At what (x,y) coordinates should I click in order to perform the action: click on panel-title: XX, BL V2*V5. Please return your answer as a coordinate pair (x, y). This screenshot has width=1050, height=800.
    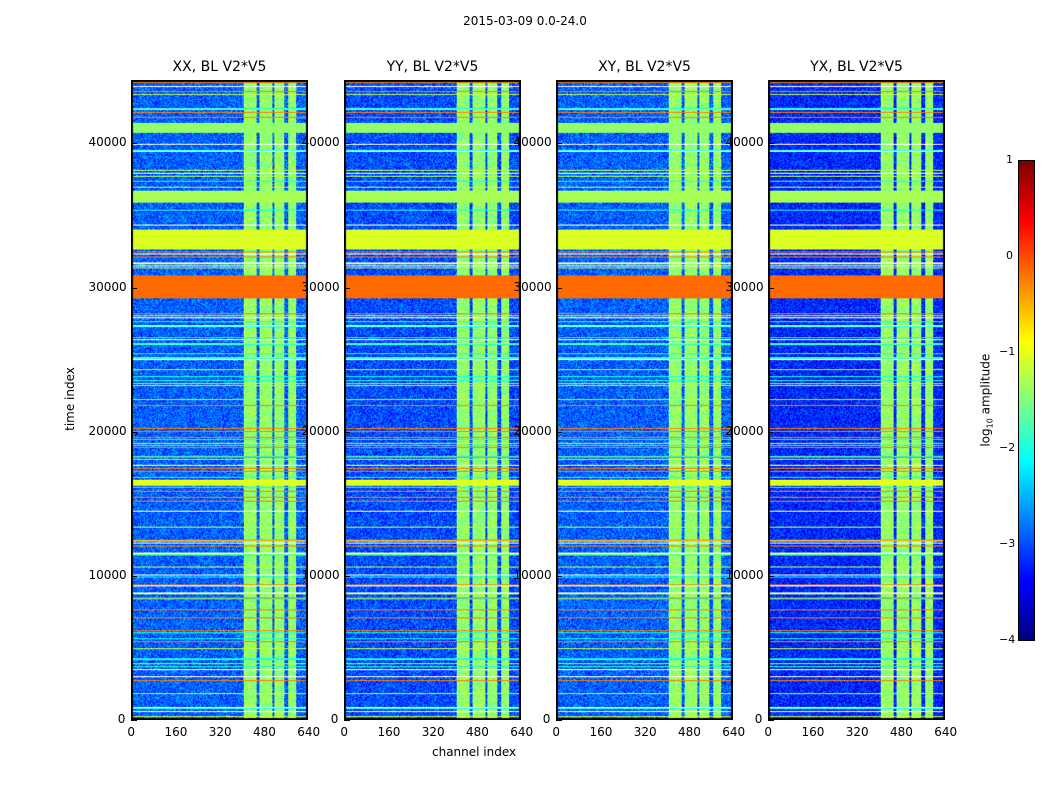
    Looking at the image, I should click on (219, 67).